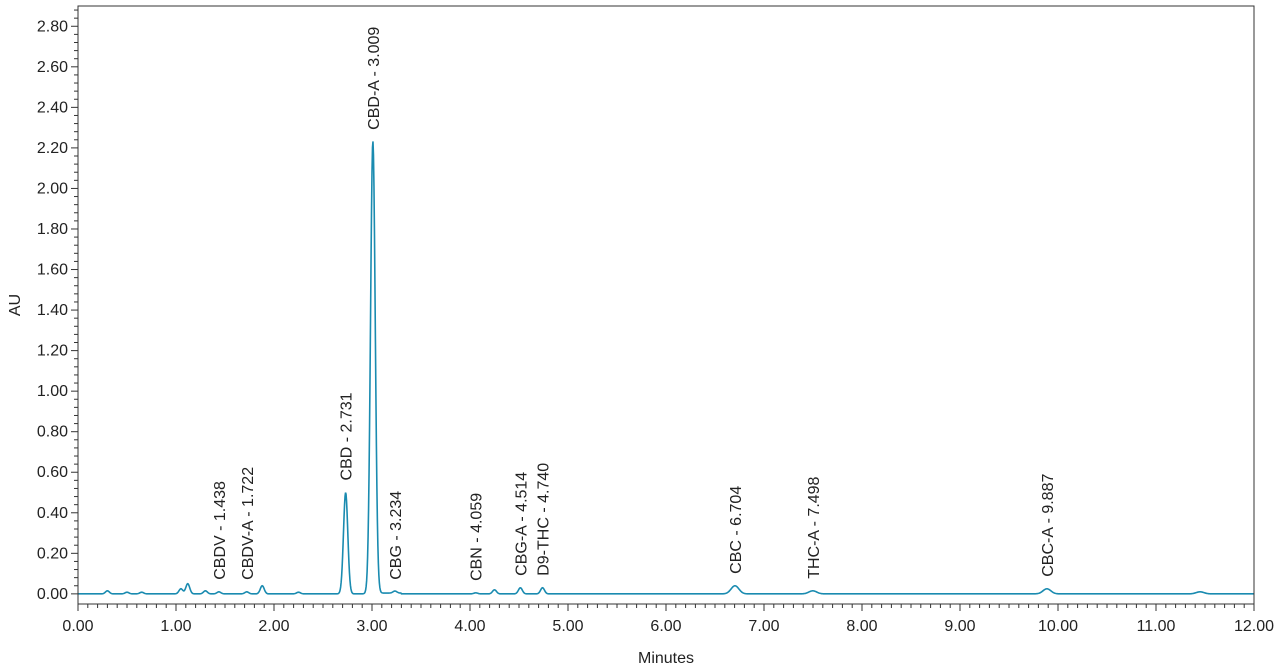 This screenshot has width=1280, height=670. Describe the element at coordinates (52, 391) in the screenshot. I see `y-tick-label: 1.00` at that location.